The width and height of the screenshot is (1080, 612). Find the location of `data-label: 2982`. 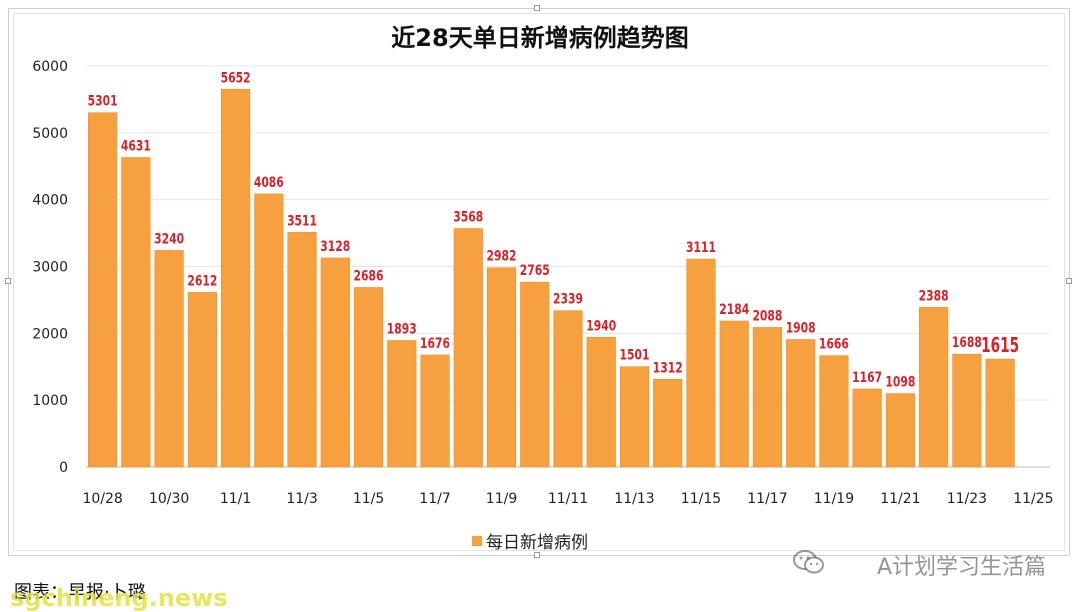

data-label: 2982 is located at coordinates (502, 257).